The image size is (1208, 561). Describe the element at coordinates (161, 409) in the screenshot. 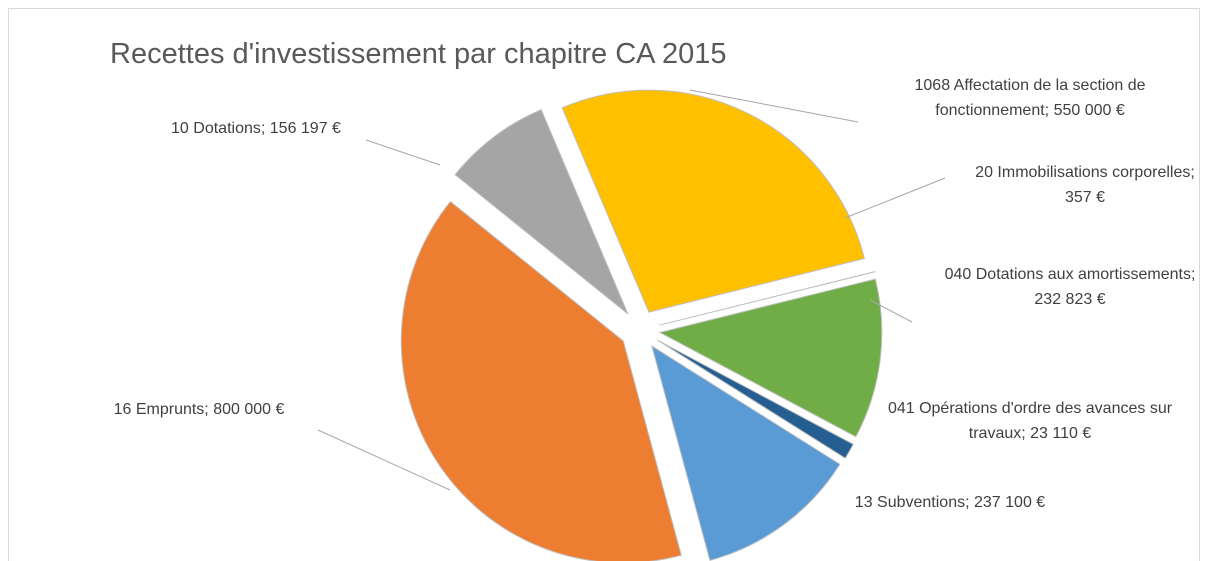

I see `category-label: 16 Emprunts;` at that location.